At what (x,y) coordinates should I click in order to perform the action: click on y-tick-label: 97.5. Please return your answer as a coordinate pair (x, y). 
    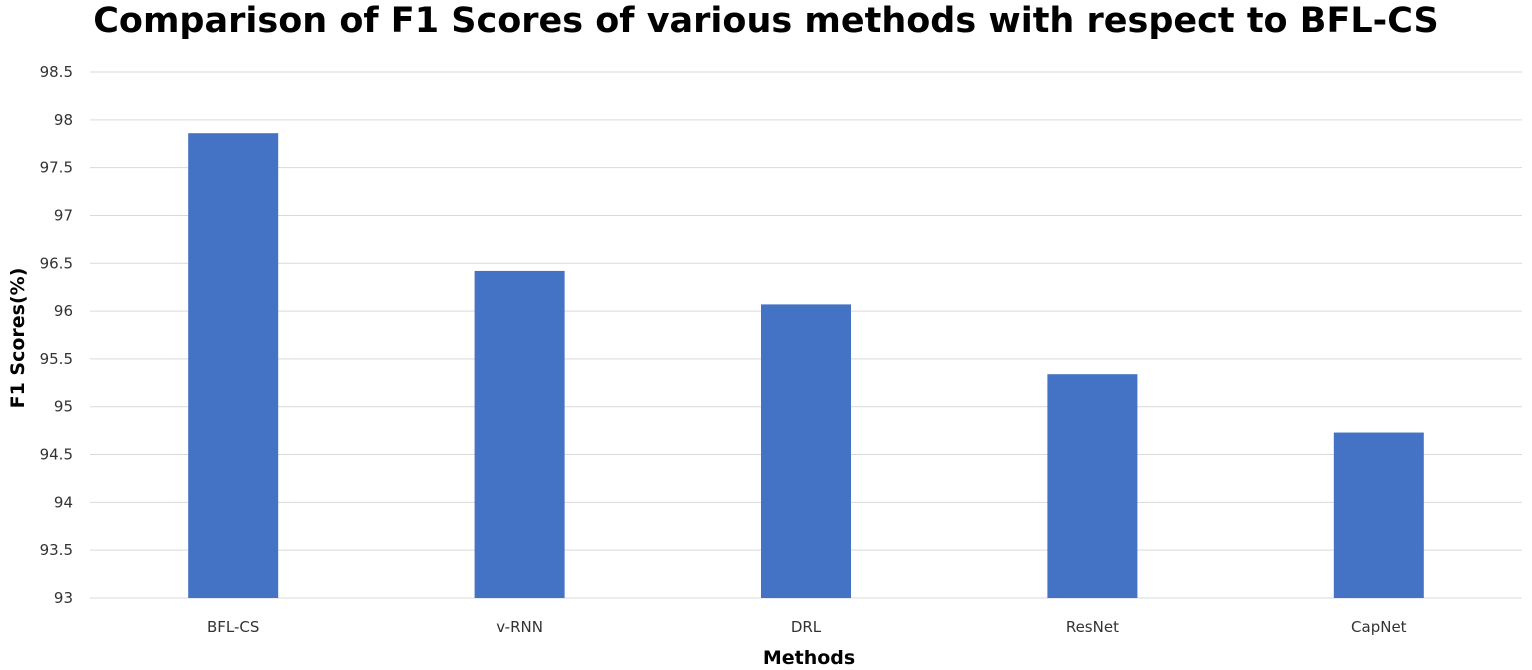
    Looking at the image, I should click on (56, 168).